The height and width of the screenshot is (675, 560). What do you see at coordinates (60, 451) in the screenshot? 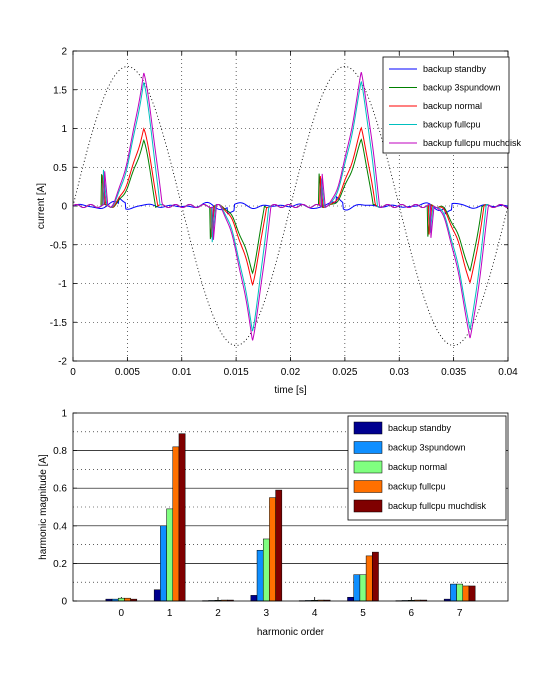
I see `y-tick-label-bottom: 0.8` at bounding box center [60, 451].